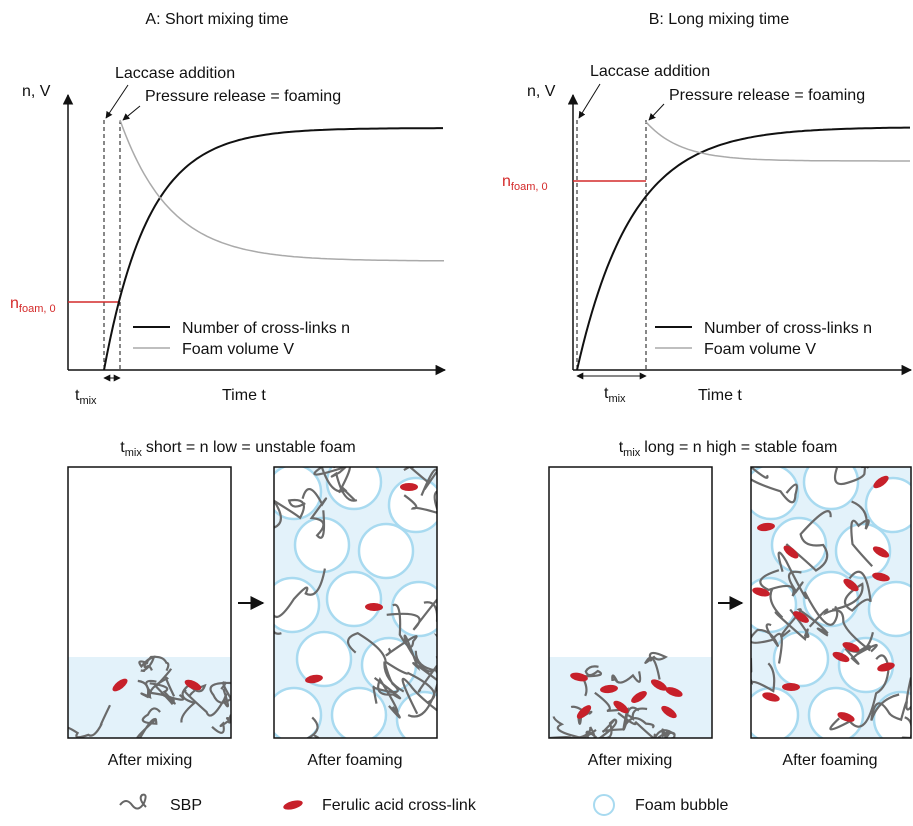 The image size is (913, 826). Describe the element at coordinates (606, 393) in the screenshot. I see `tmix-main: t` at that location.